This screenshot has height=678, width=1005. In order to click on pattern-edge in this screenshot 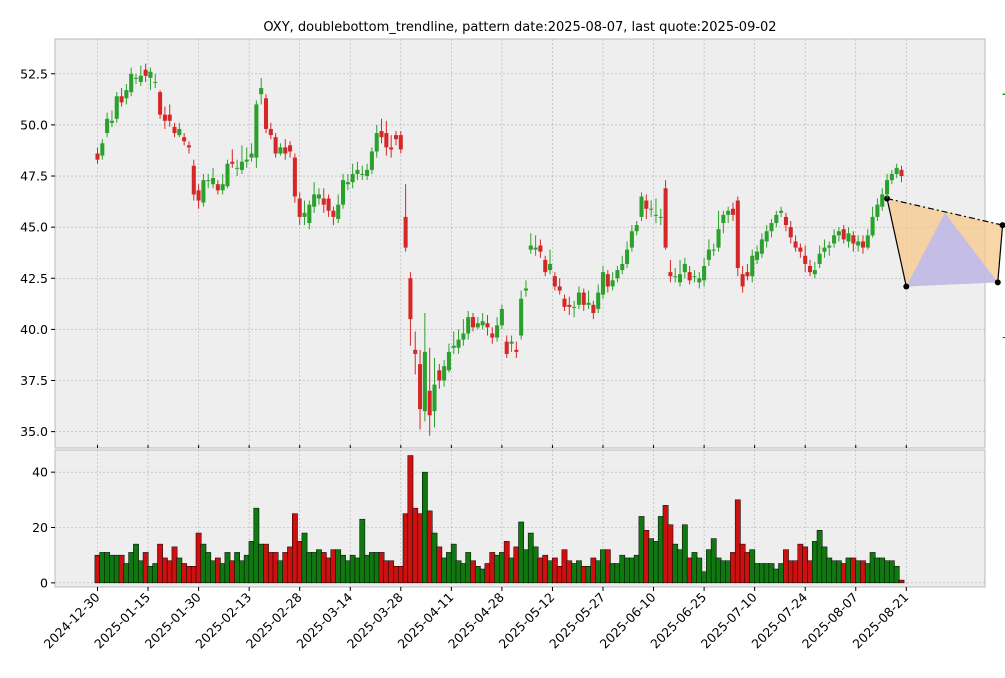, I will do `click(896, 242)`.